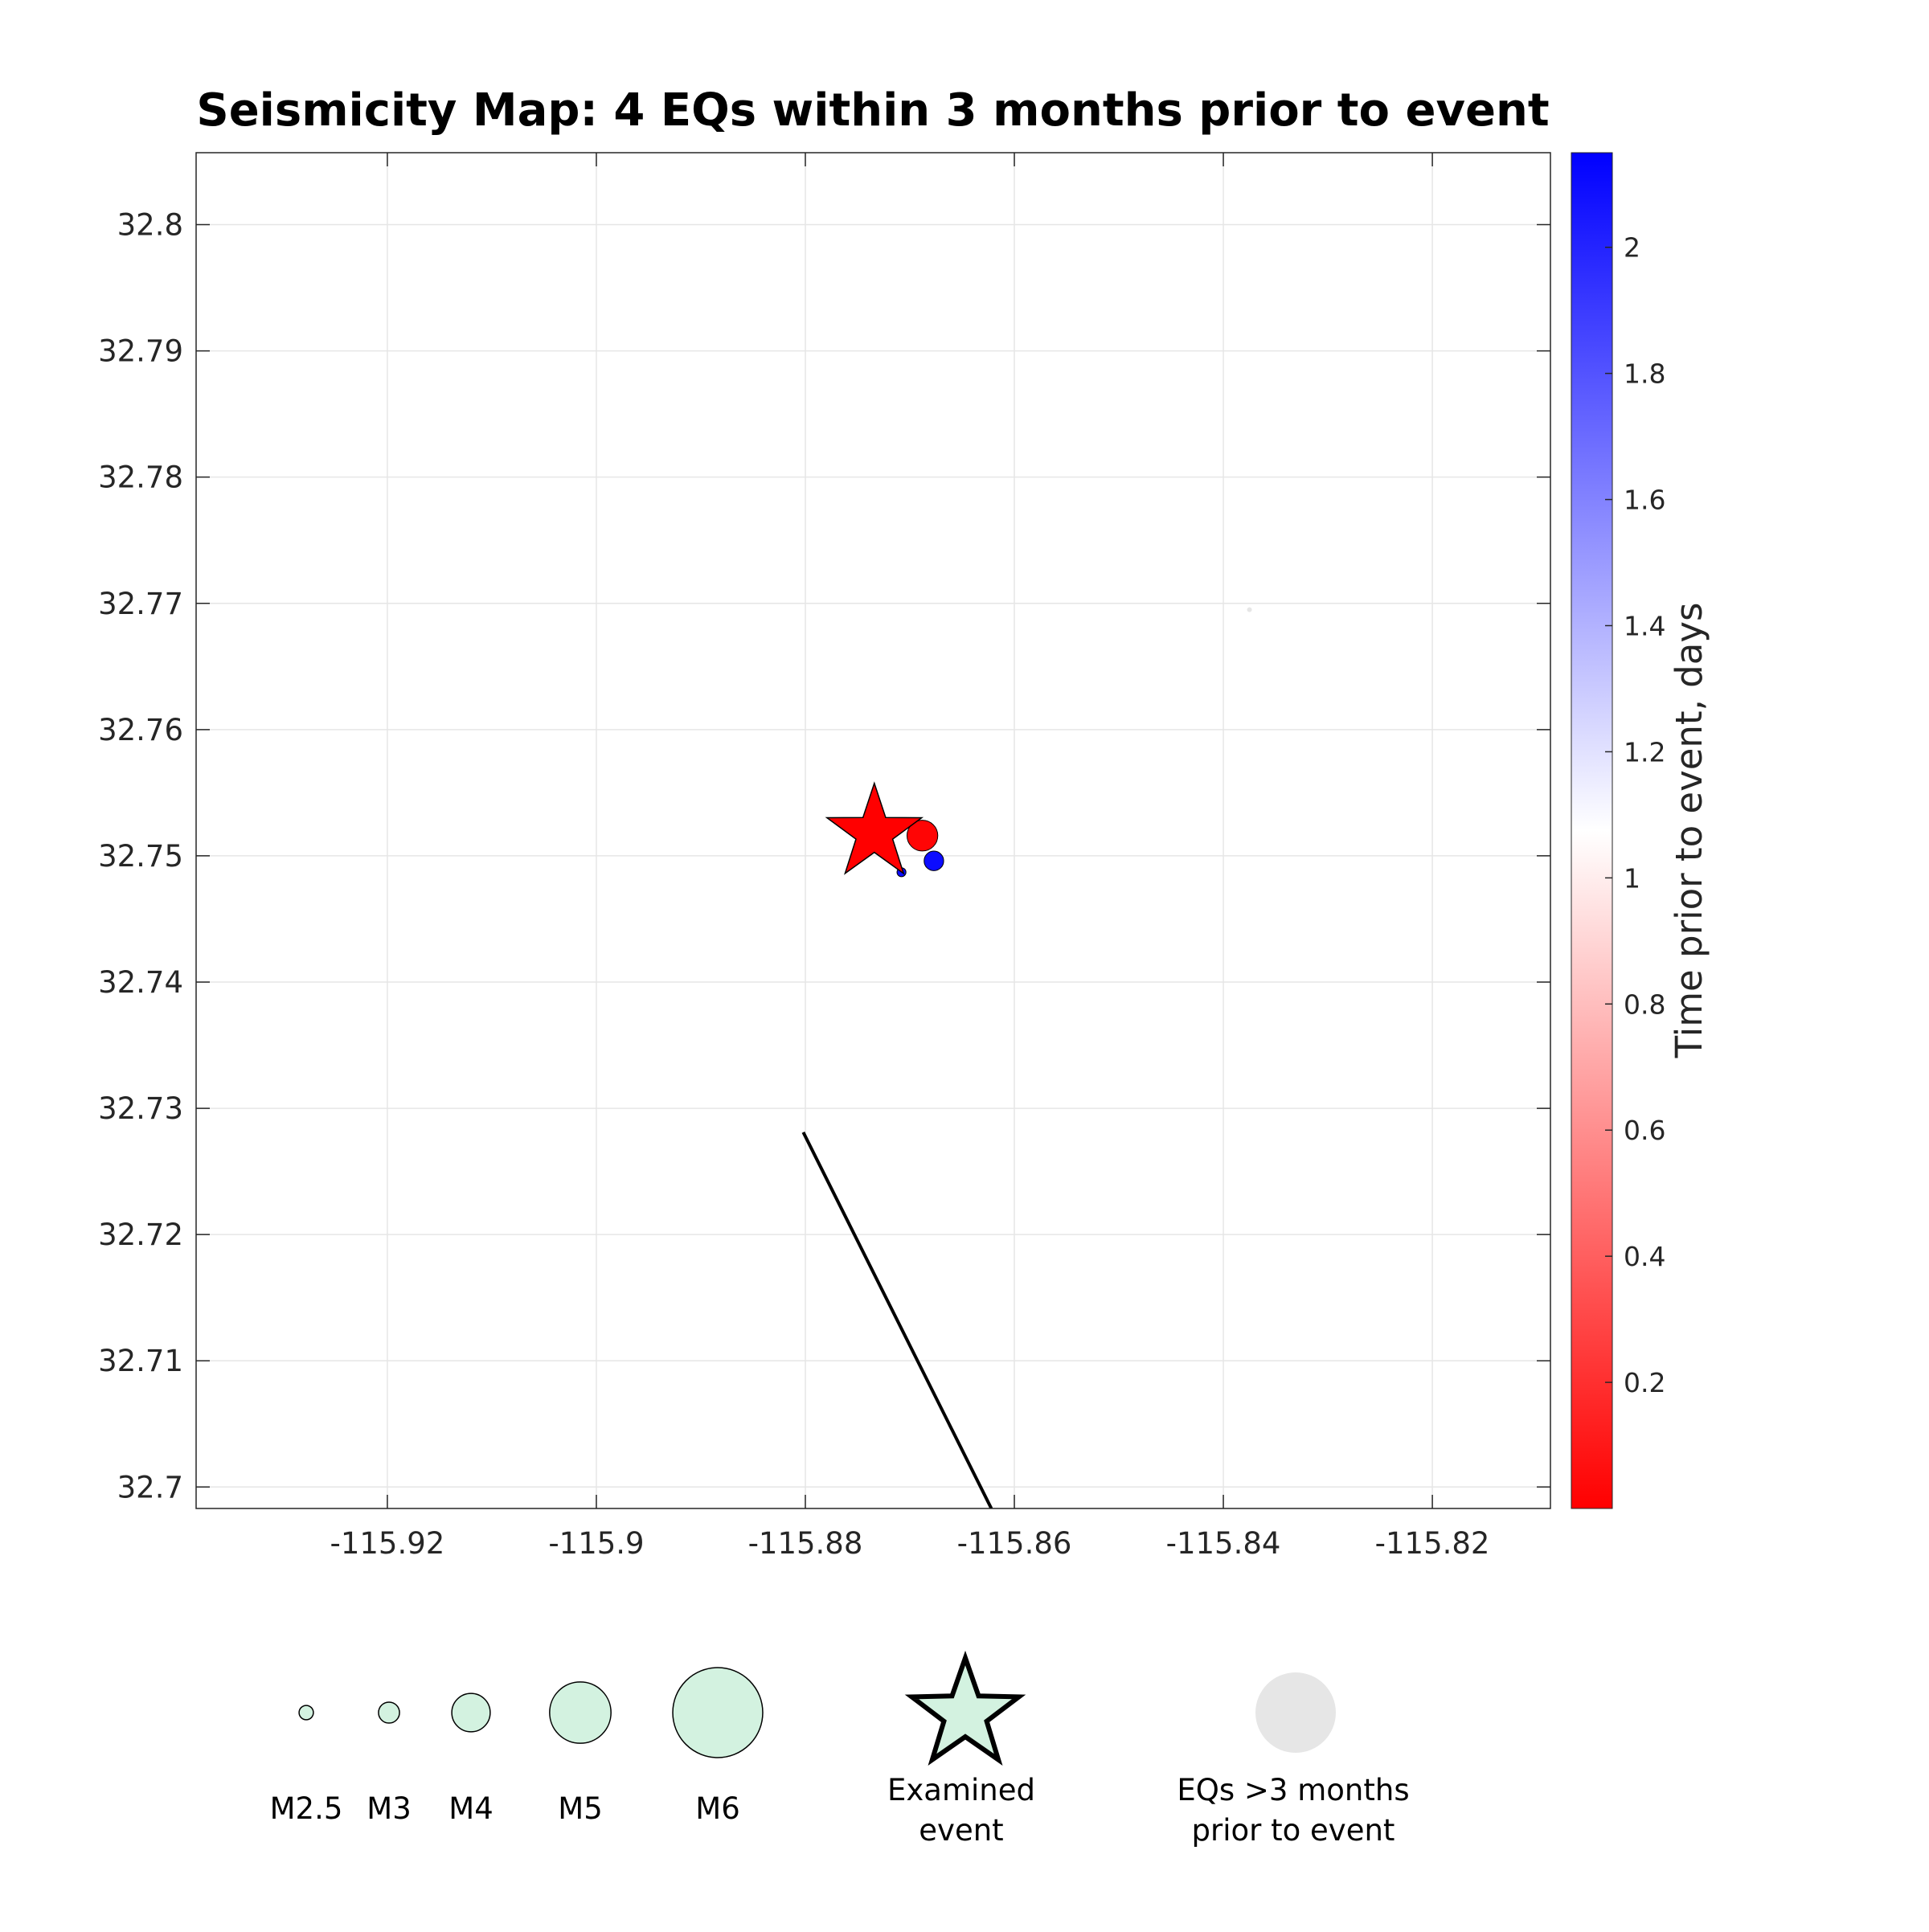  Describe the element at coordinates (150, 225) in the screenshot. I see `y-tick-label: 32.8` at that location.